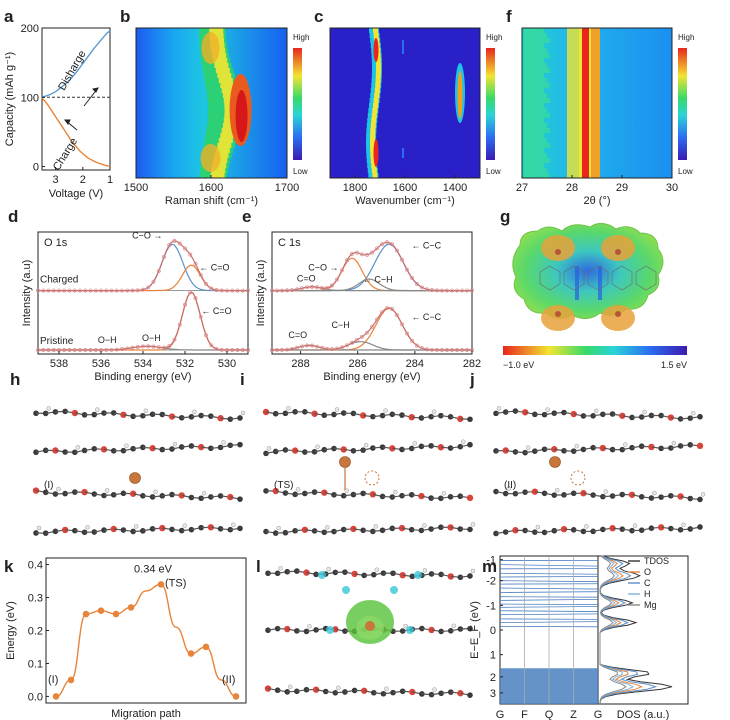 The image size is (730, 720). Describe the element at coordinates (370, 626) in the screenshot. I see `mg-atom-l` at that location.